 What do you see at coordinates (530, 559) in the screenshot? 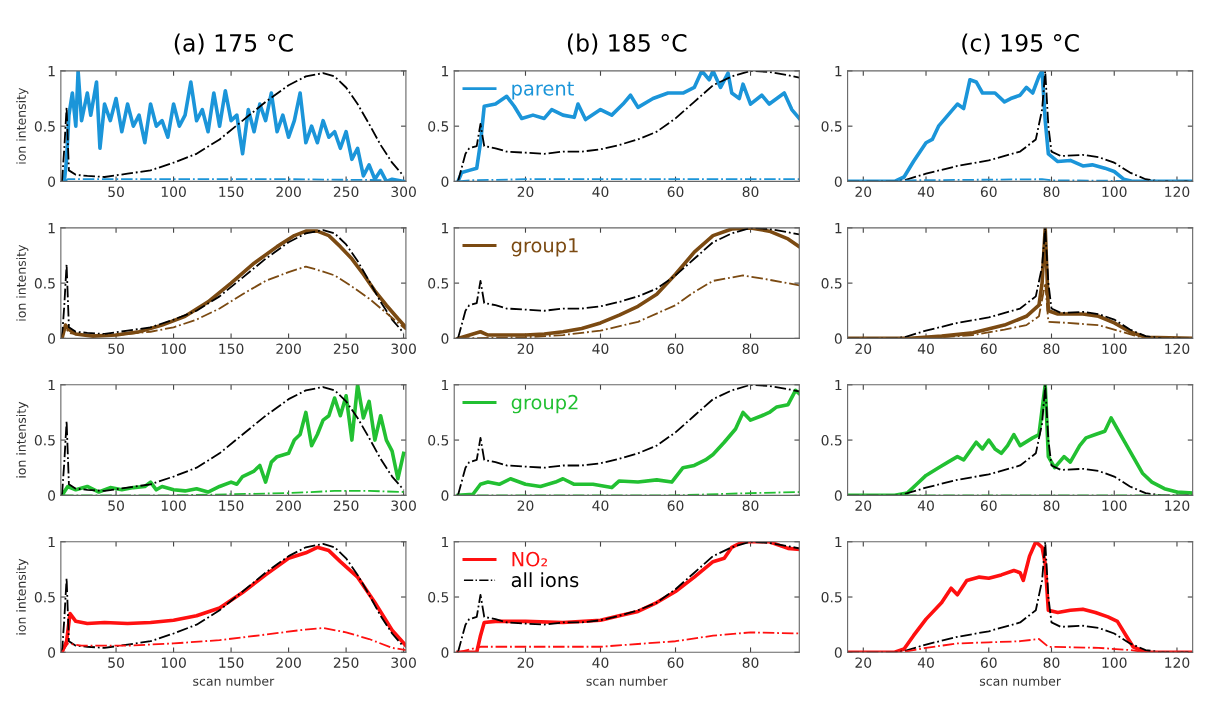
I see `legend-label: NO₂` at bounding box center [530, 559].